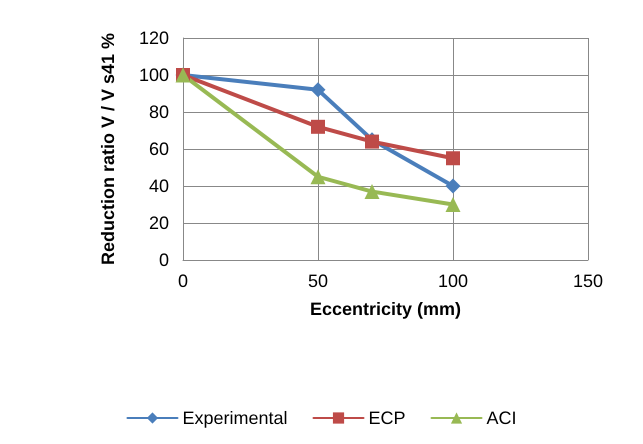  Describe the element at coordinates (183, 281) in the screenshot. I see `x-tick-label: 0` at that location.